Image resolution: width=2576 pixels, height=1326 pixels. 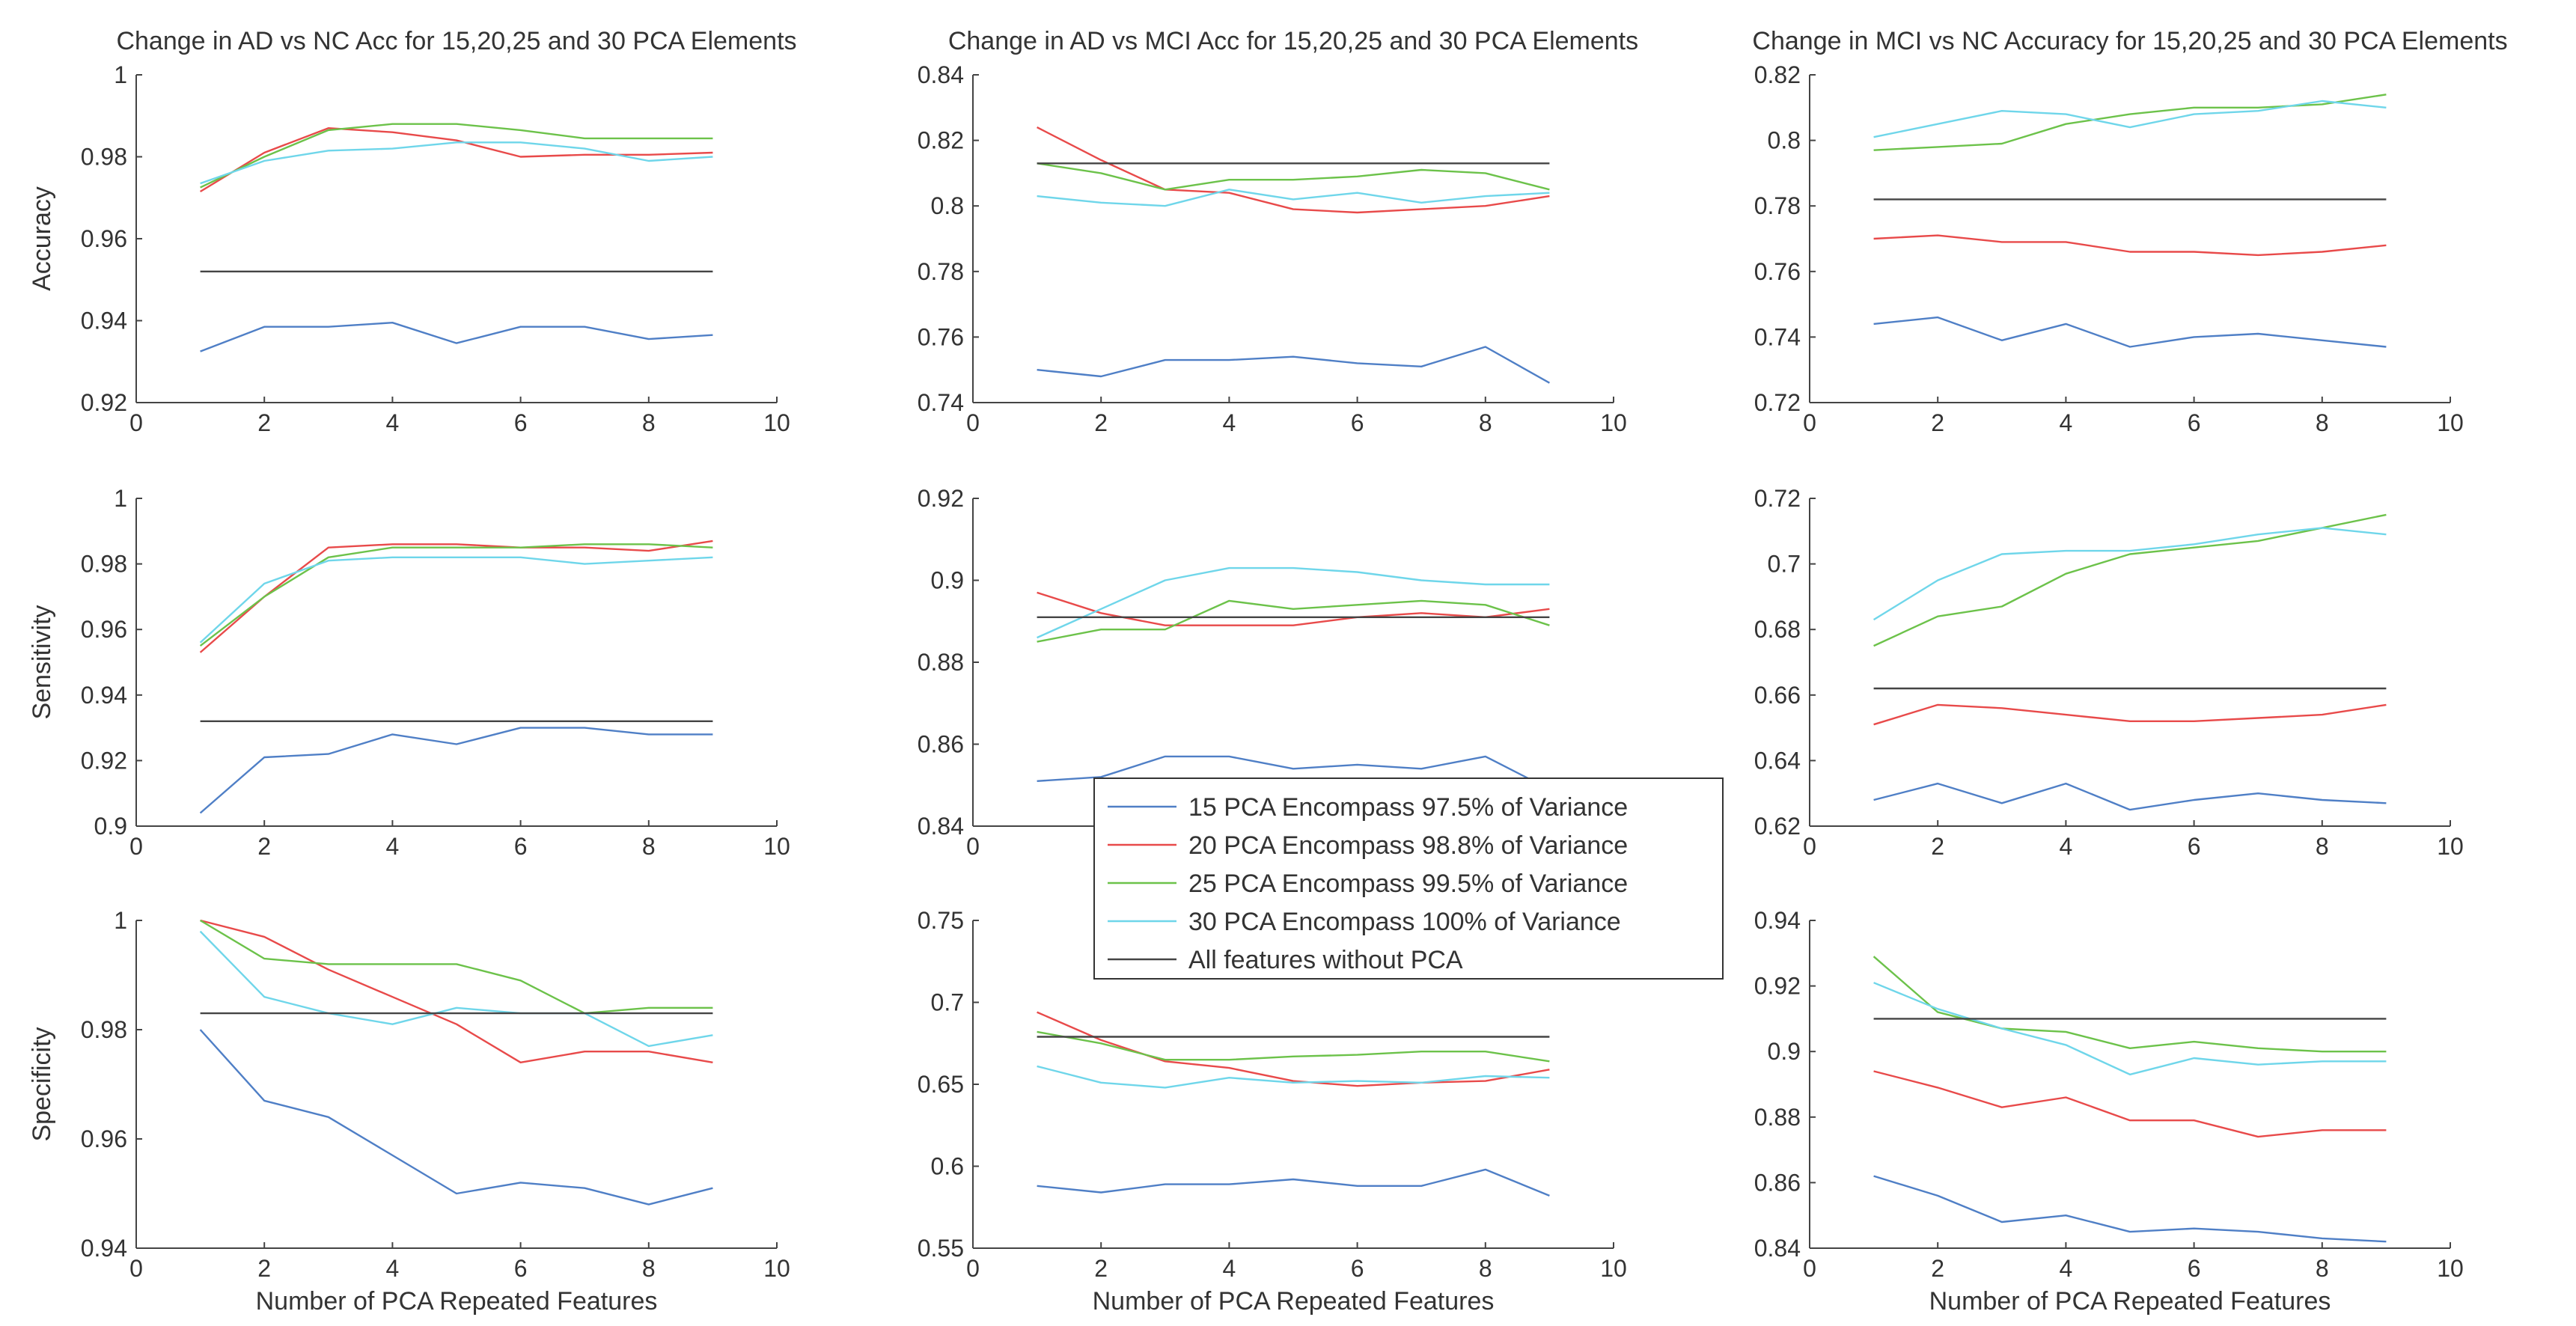 What do you see at coordinates (1777, 336) in the screenshot?
I see `y-tick-label: 0.74` at bounding box center [1777, 336].